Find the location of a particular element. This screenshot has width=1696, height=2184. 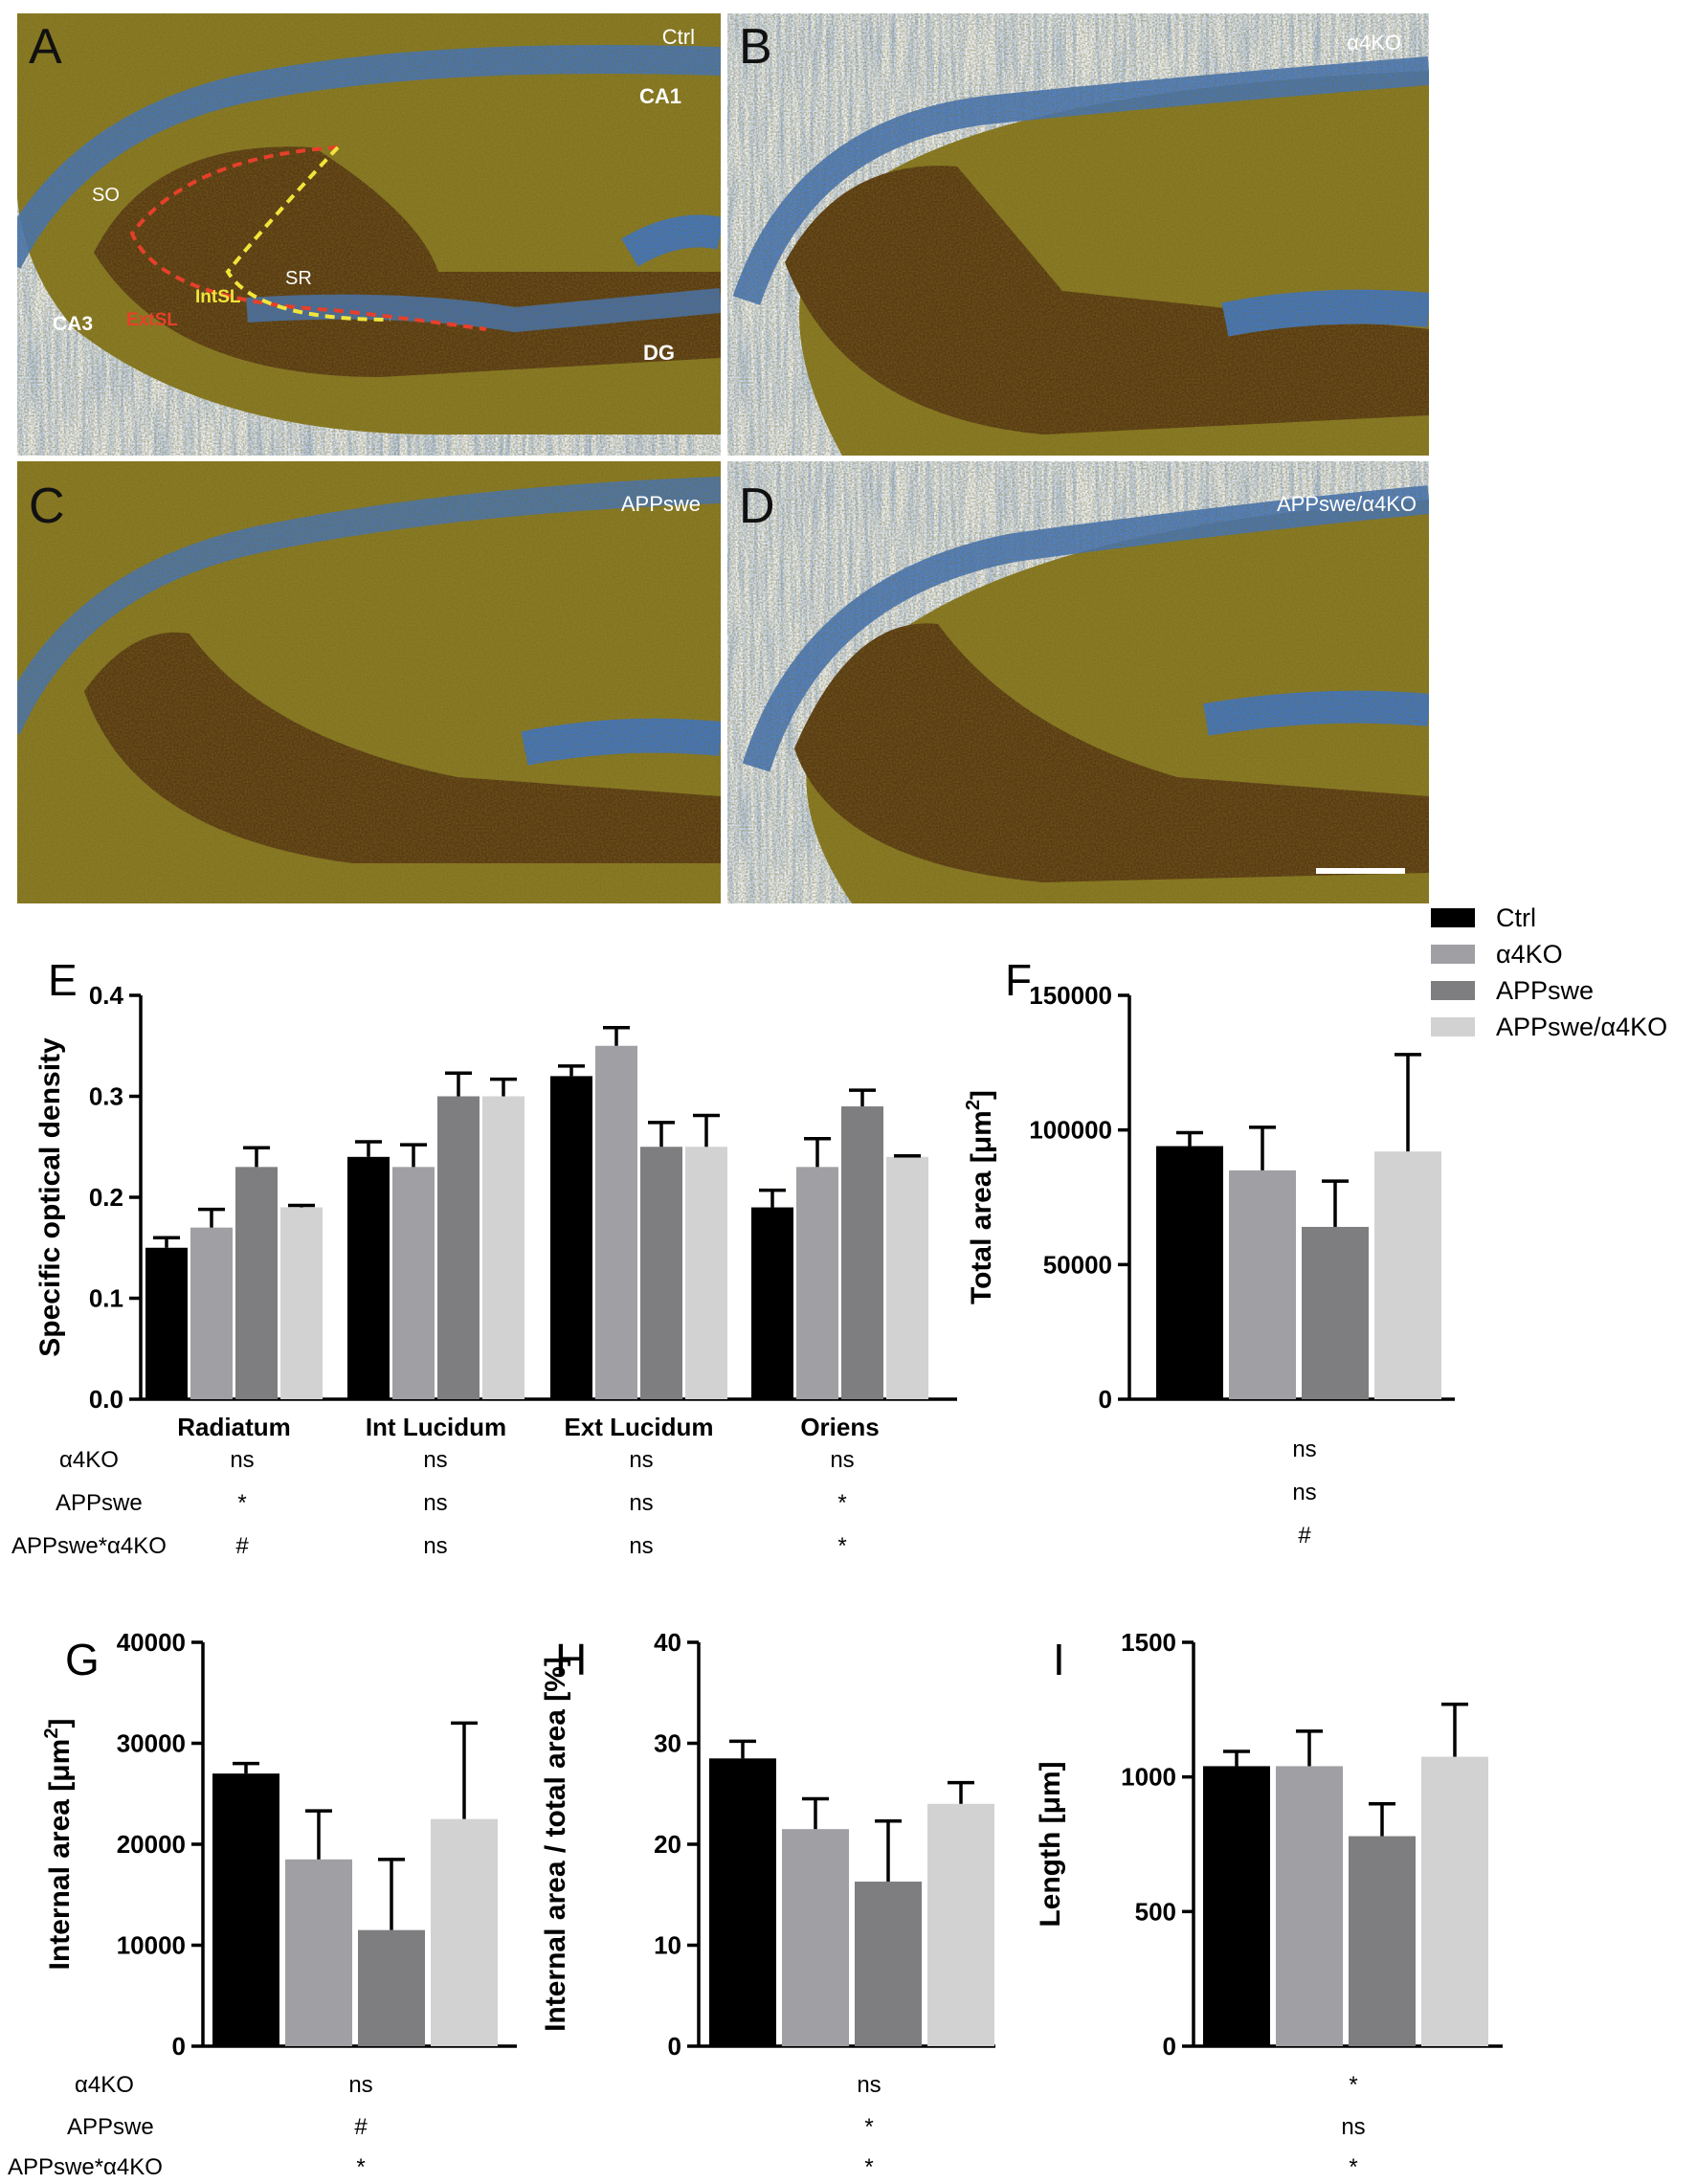

region-label-dg: DG is located at coordinates (659, 353).